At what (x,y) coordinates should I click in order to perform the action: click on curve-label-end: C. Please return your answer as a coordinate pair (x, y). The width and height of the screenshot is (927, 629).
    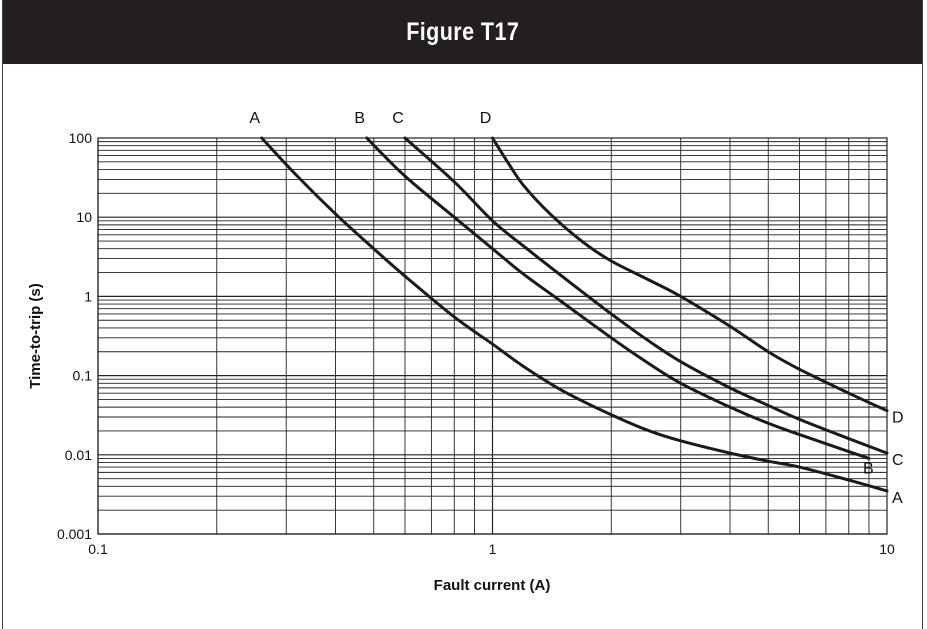
    Looking at the image, I should click on (898, 460).